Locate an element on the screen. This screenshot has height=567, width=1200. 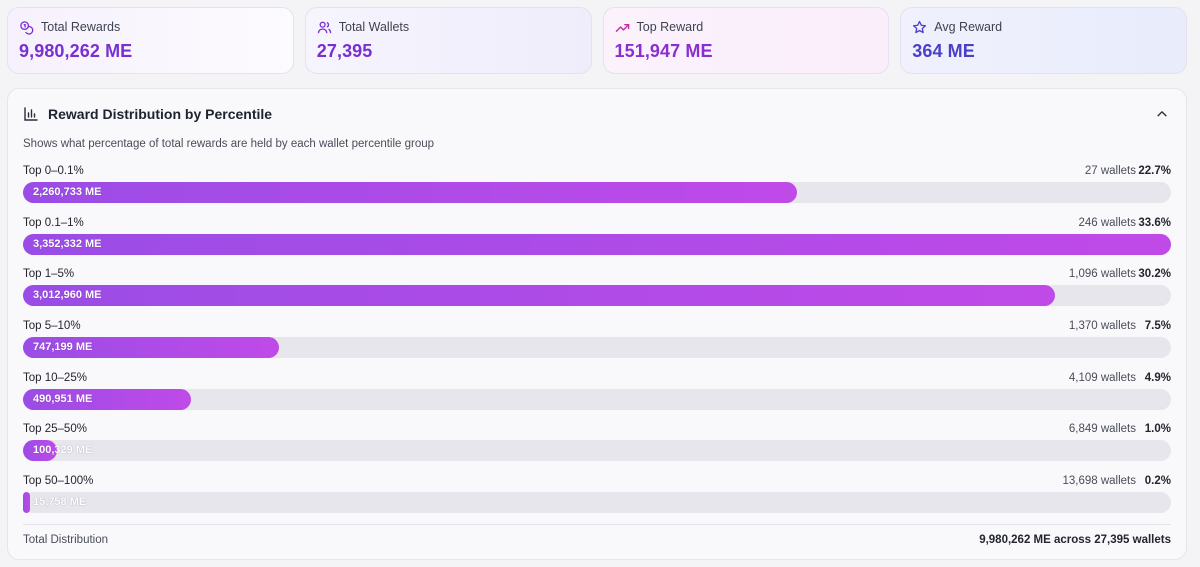
wallet-count: 1,096 wallets is located at coordinates (1102, 274).